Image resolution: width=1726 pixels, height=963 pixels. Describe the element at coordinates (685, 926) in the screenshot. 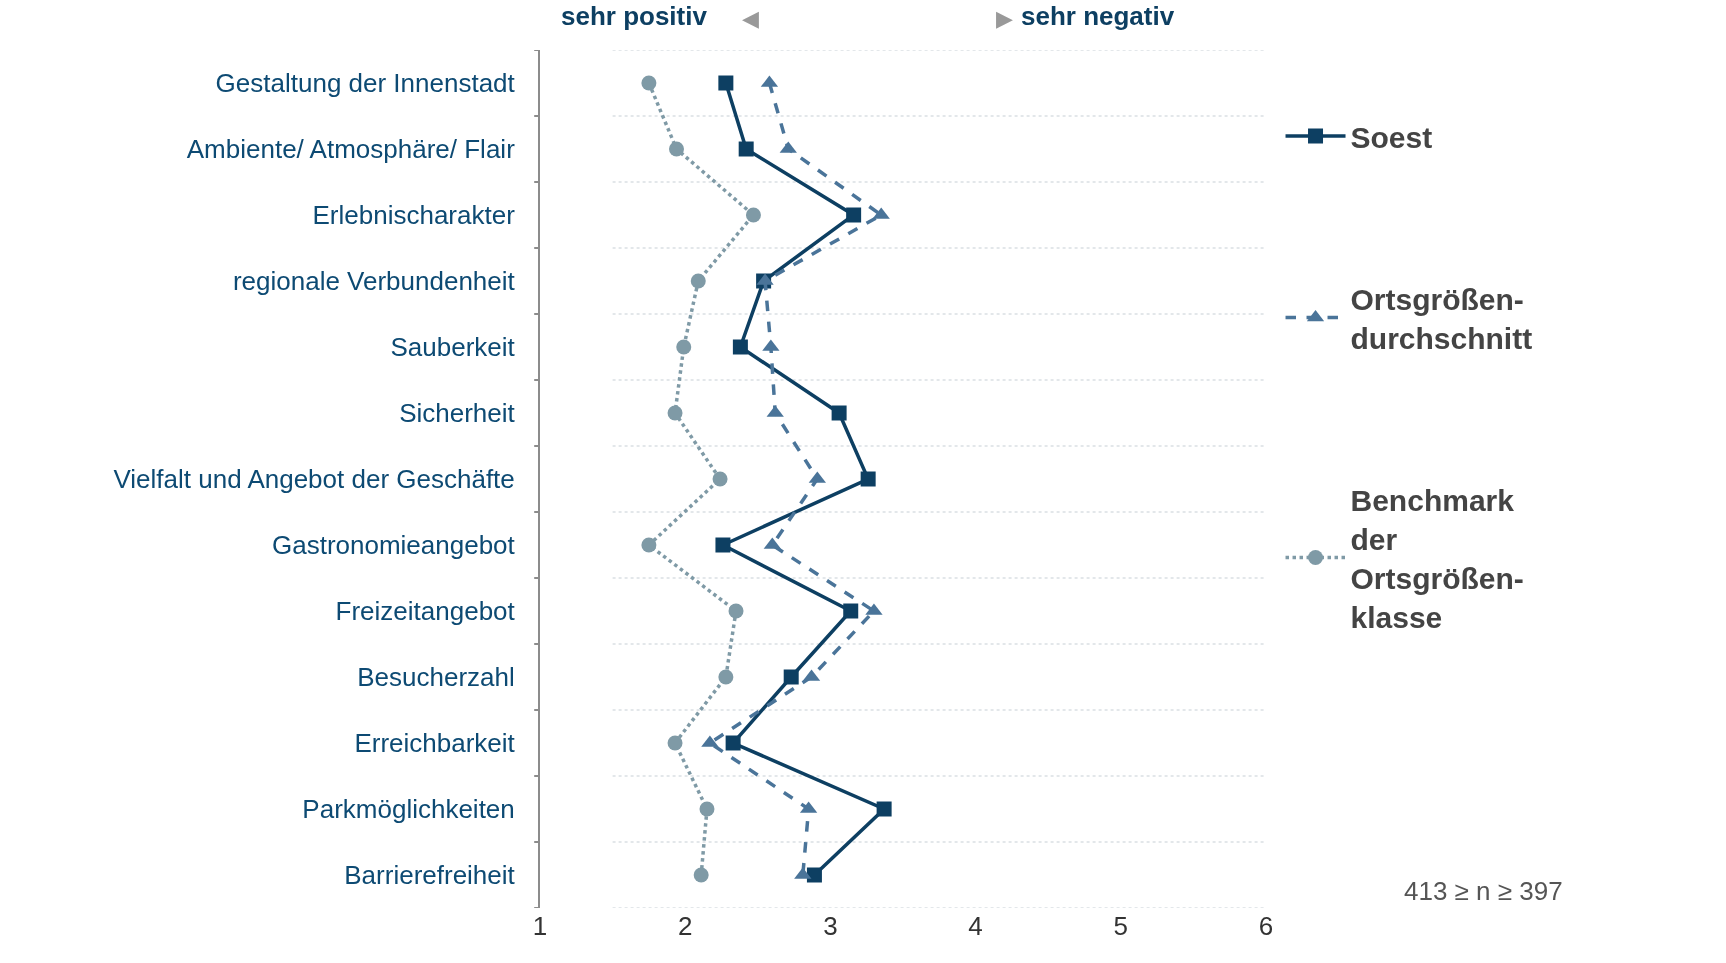

I see `x-tick-label: 2` at that location.